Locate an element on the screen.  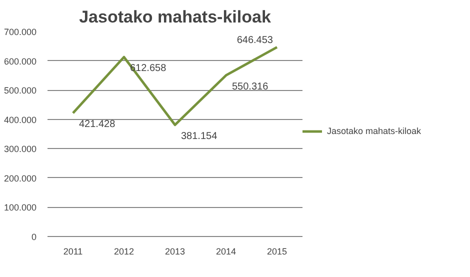
y-tick-label: 600.000 is located at coordinates (20, 61).